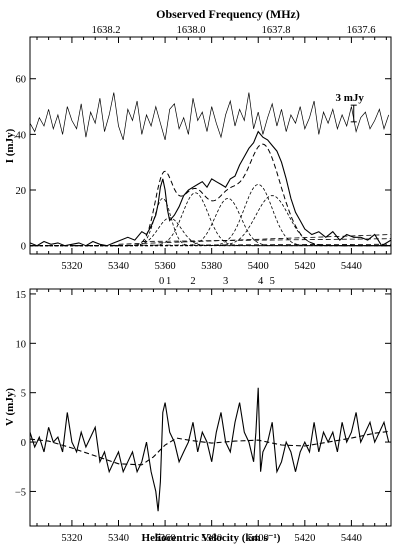 This screenshot has width=415, height=545. Describe the element at coordinates (10, 407) in the screenshot. I see `bottom-y-axis-label: V (mJy)` at that location.